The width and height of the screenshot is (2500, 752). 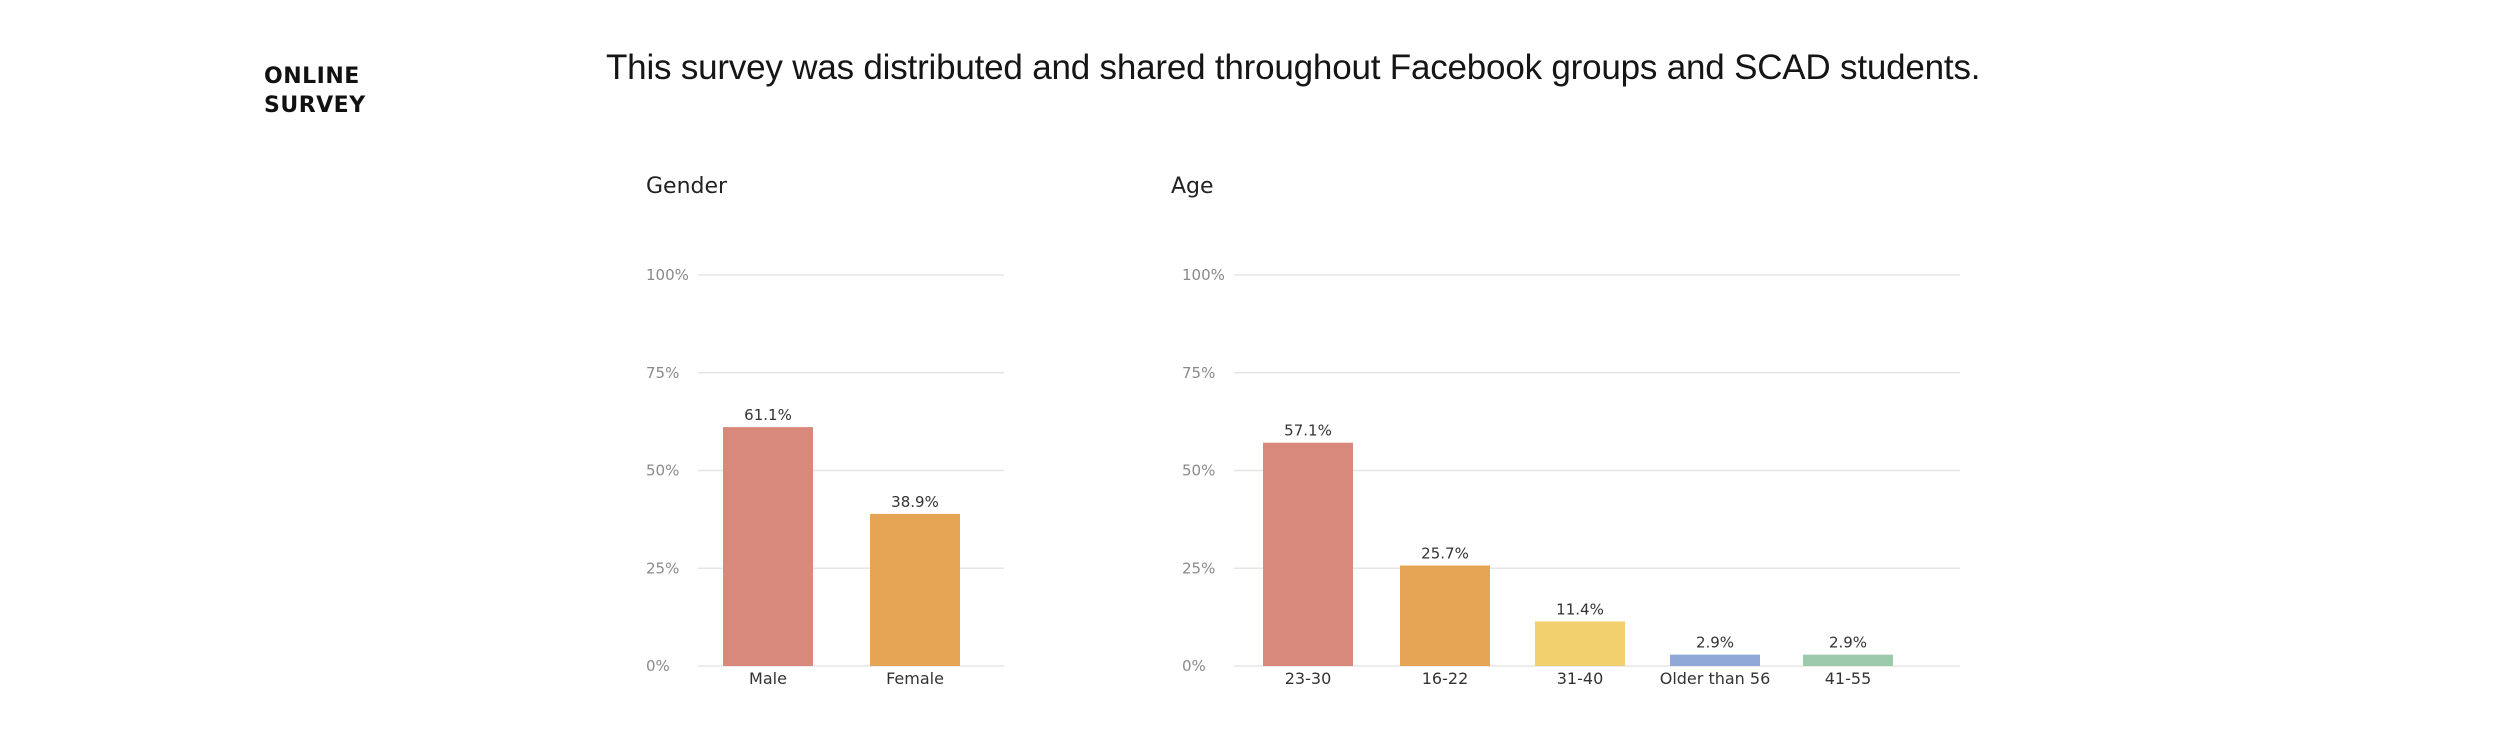 What do you see at coordinates (1198, 471) in the screenshot?
I see `age-ytick-label: 50%` at bounding box center [1198, 471].